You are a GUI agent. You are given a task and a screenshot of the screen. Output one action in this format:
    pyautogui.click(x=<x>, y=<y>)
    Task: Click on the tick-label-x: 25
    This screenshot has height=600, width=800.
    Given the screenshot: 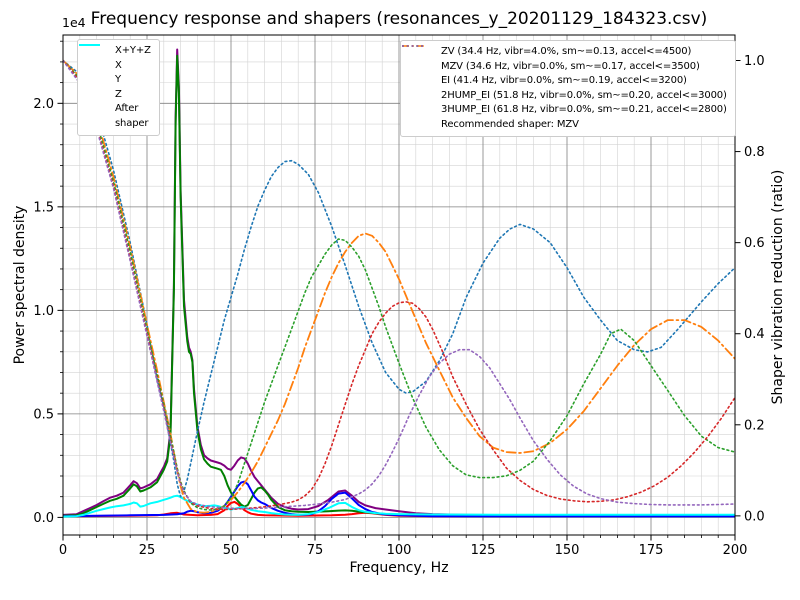 What is the action you would take?
    pyautogui.click(x=147, y=550)
    